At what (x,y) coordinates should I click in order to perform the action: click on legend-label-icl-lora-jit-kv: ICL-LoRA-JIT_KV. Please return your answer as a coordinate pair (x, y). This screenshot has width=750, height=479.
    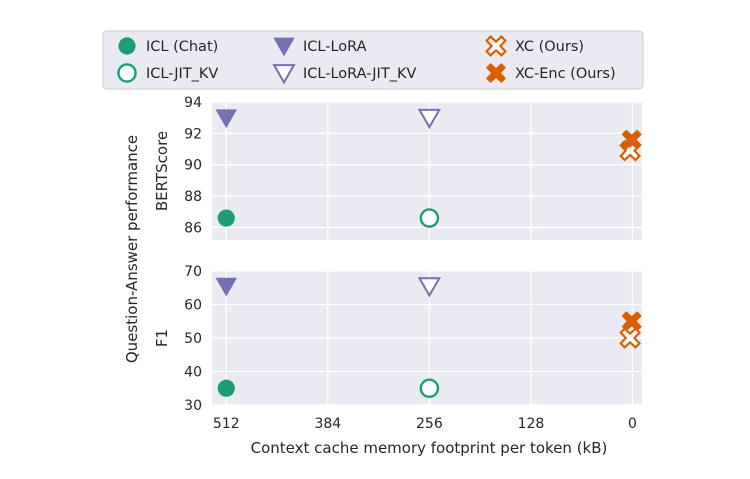
    Looking at the image, I should click on (359, 74).